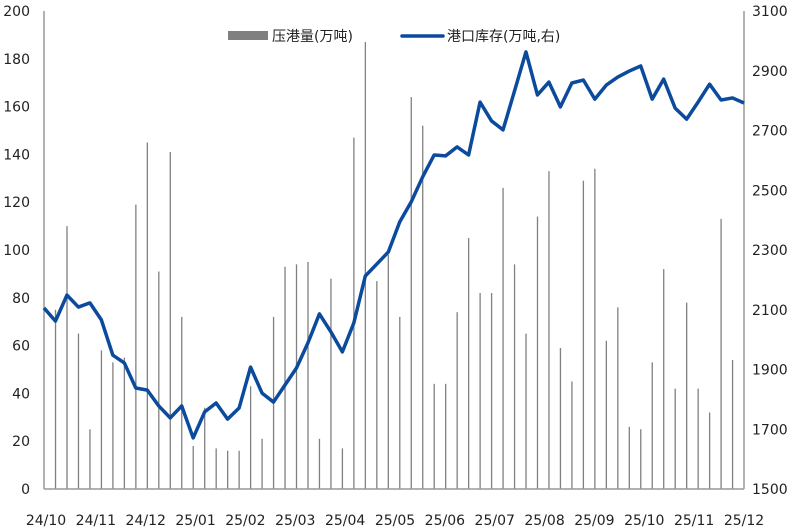  I want to click on x-tick-label: 25/01, so click(195, 521).